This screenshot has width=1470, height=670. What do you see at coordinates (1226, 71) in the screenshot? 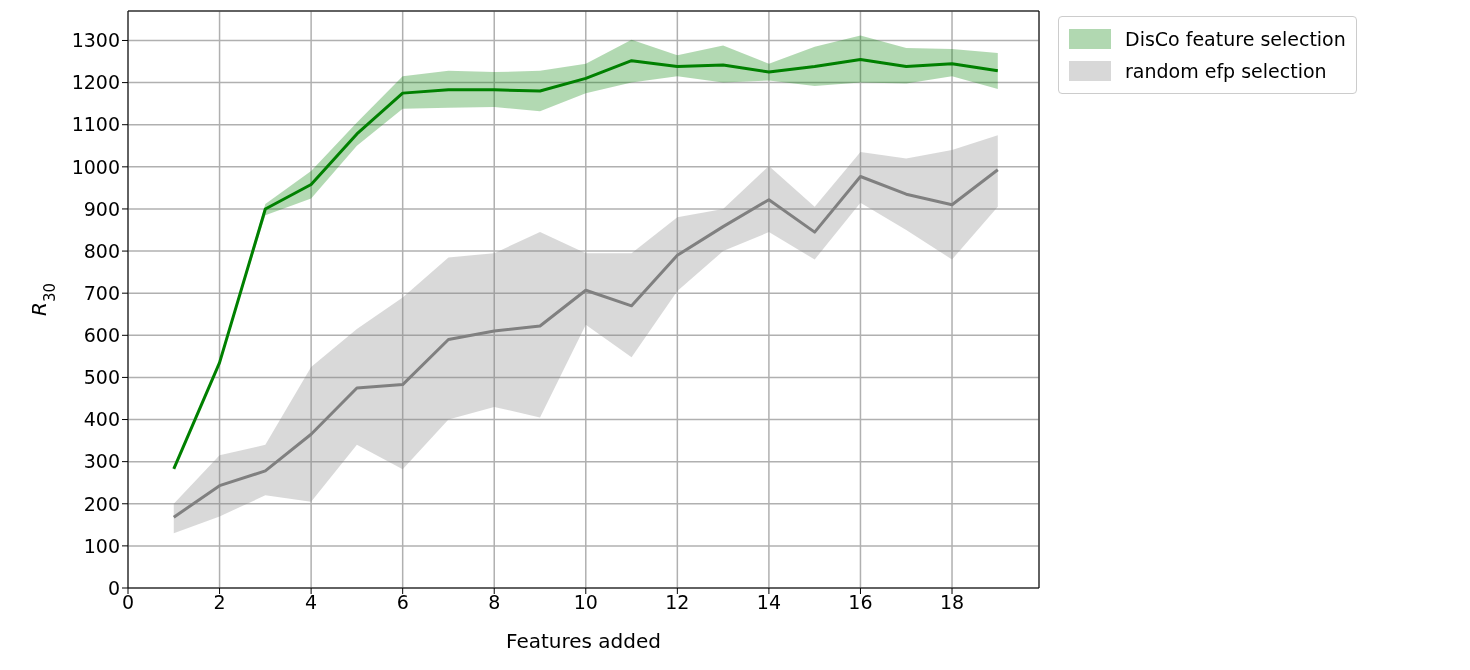
I see `legend-label: random efp selection` at bounding box center [1226, 71].